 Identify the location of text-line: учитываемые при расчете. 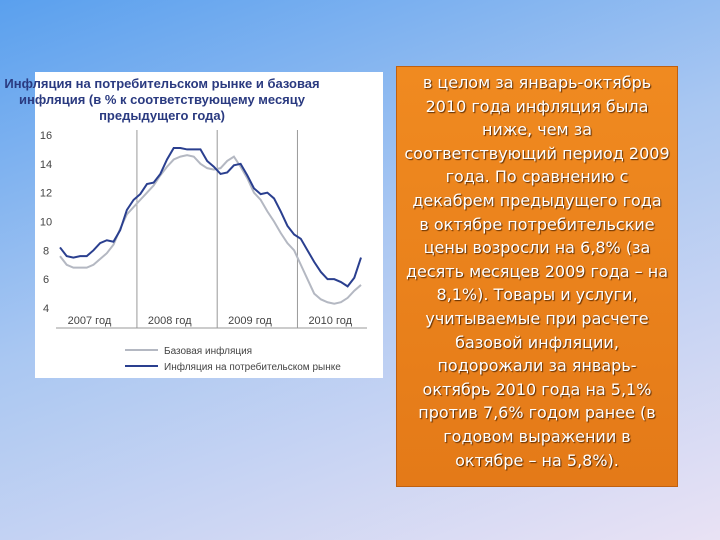
(537, 318).